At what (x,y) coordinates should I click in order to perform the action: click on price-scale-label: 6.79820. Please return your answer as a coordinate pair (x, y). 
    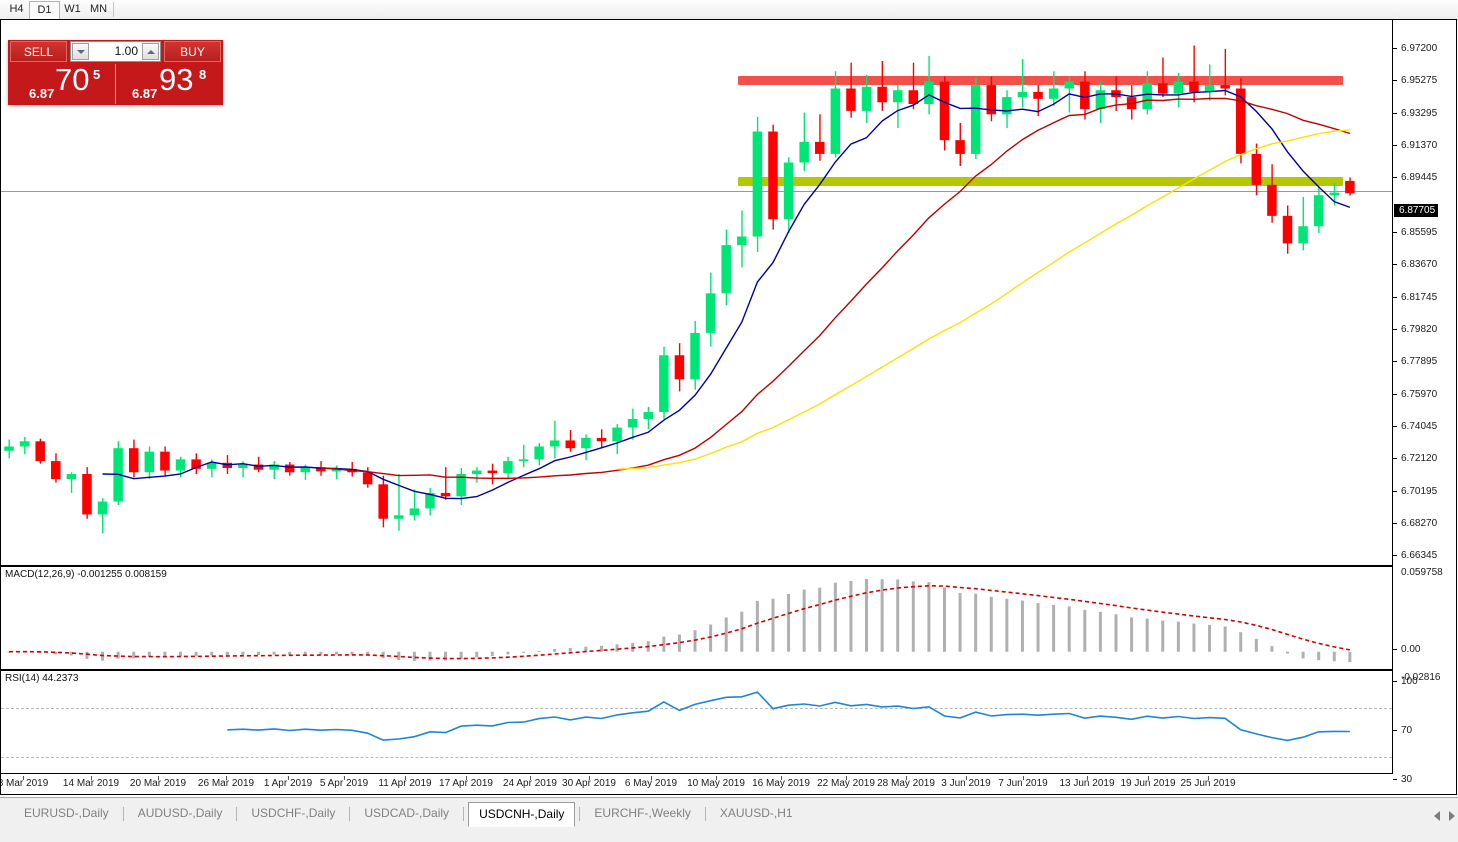
    Looking at the image, I should click on (1419, 329).